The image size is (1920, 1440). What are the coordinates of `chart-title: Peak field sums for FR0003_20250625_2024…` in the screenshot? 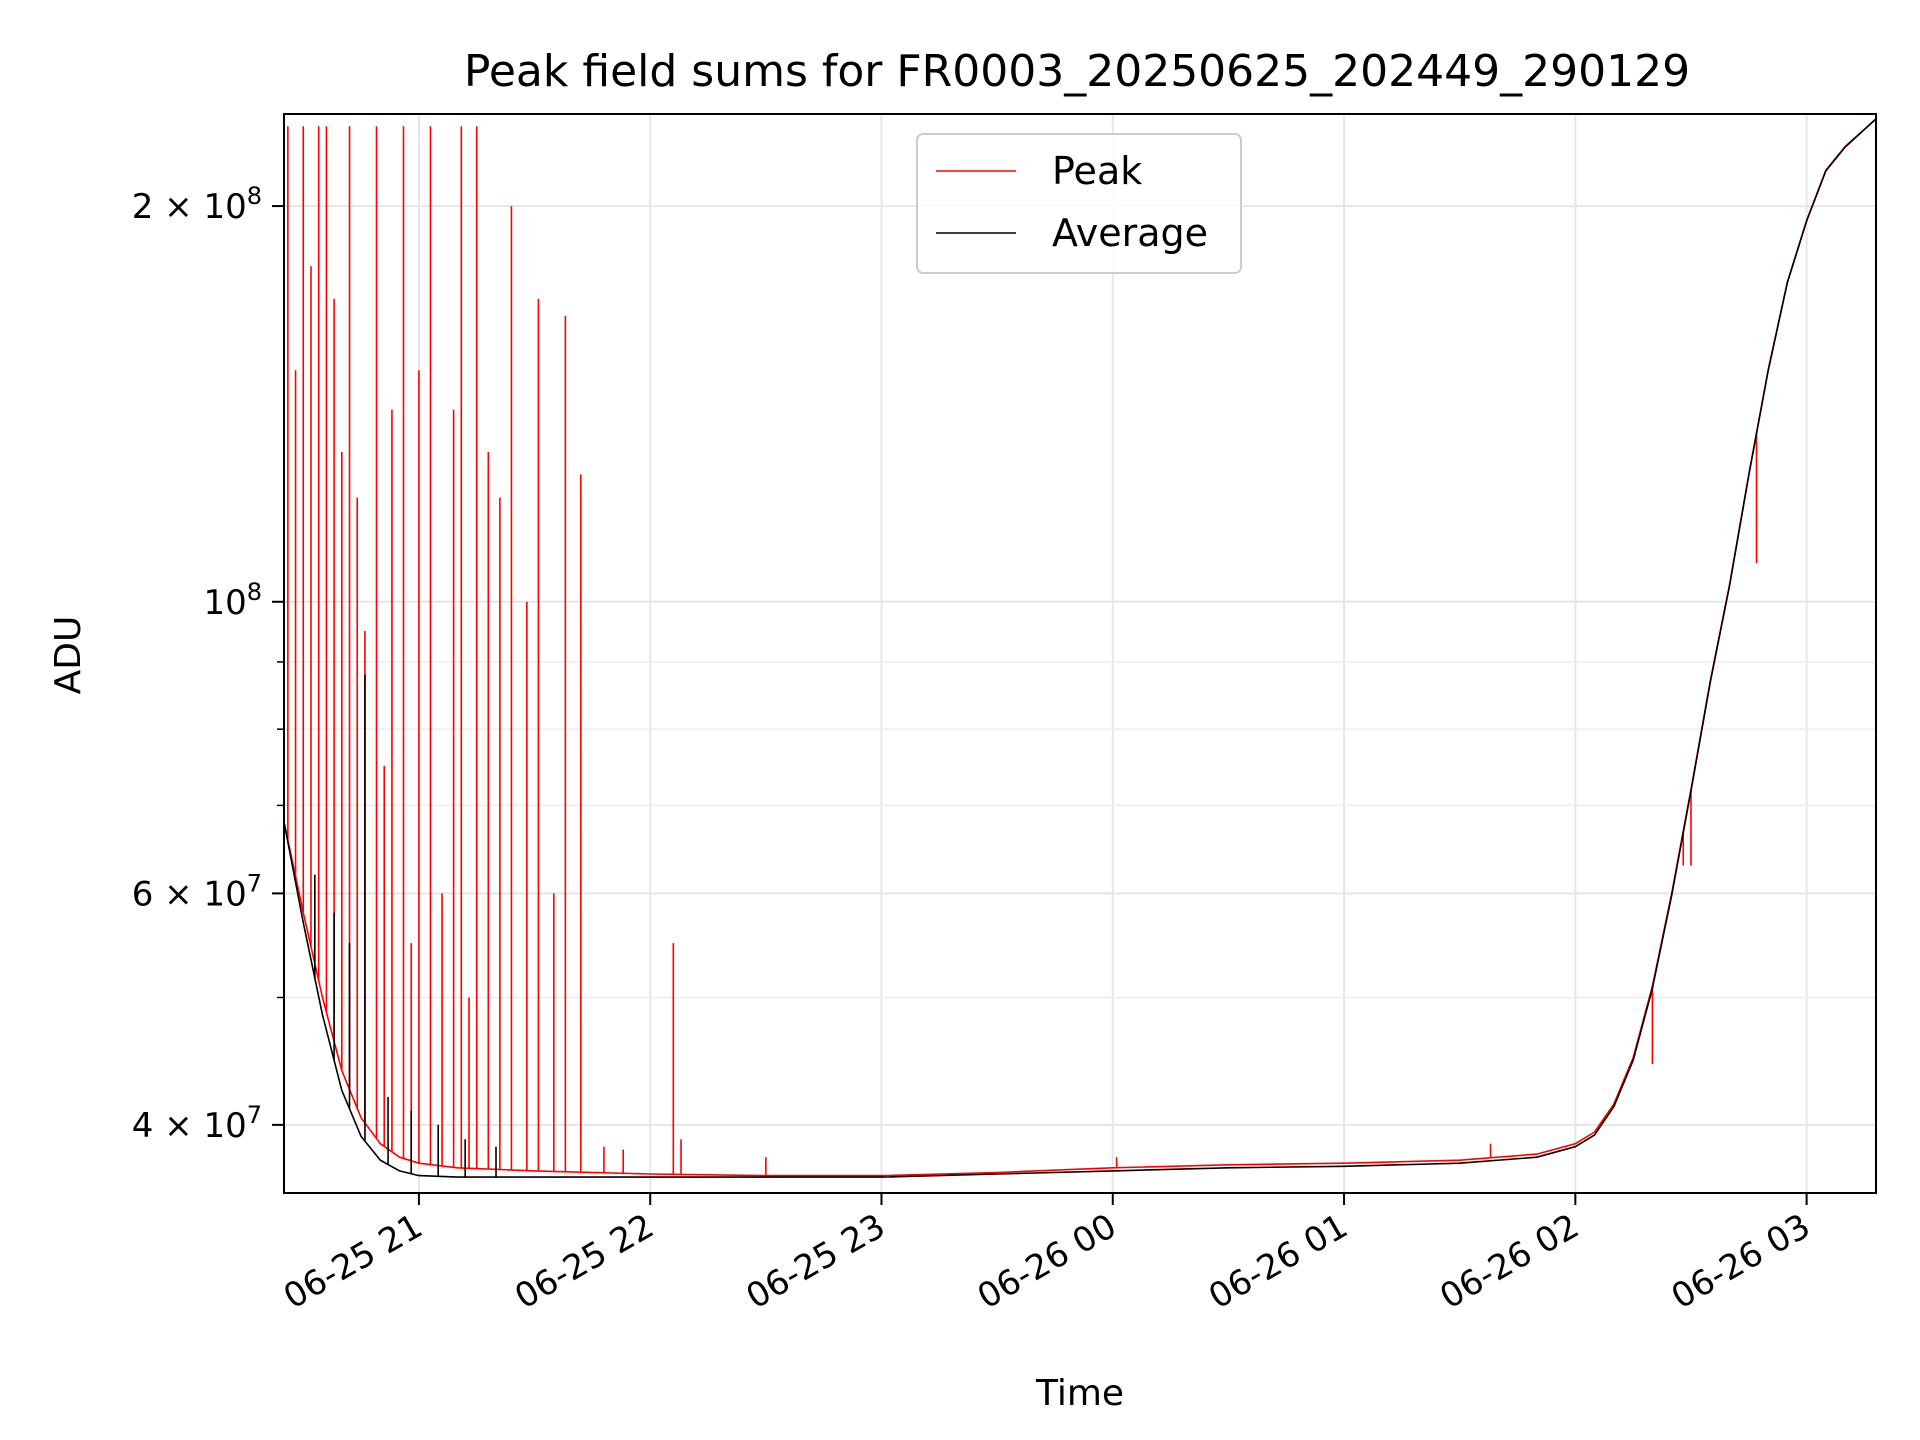 It's located at (1077, 71).